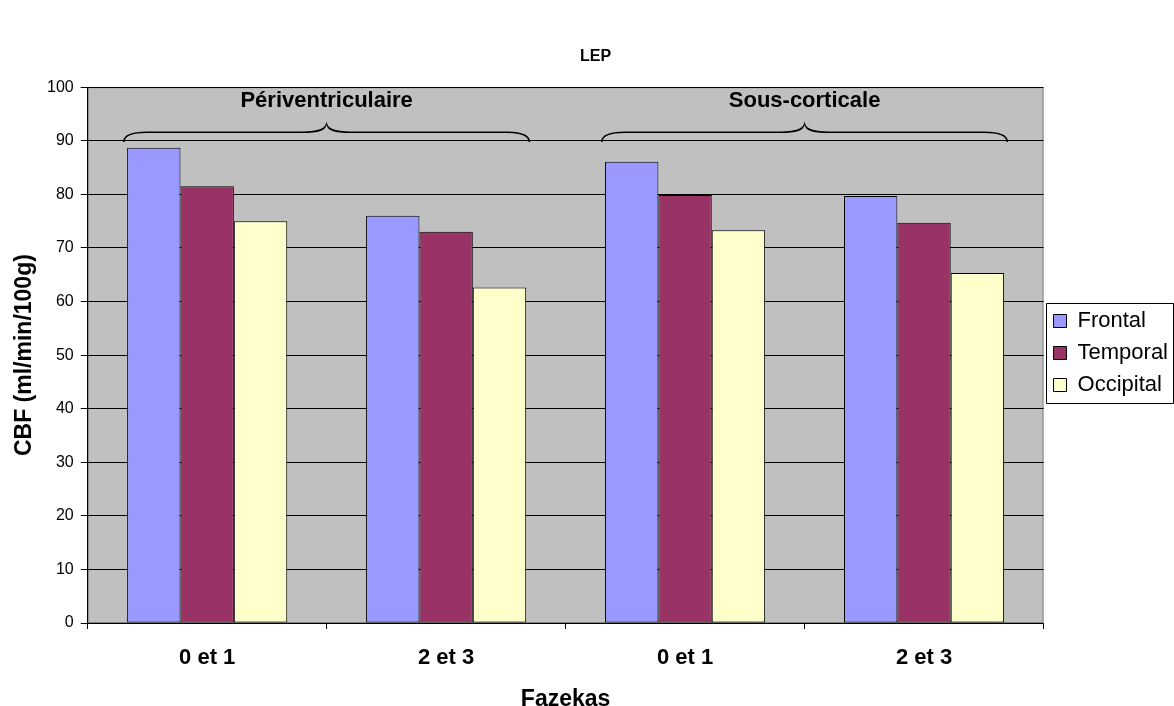  I want to click on y-tick-label: 30, so click(64, 461).